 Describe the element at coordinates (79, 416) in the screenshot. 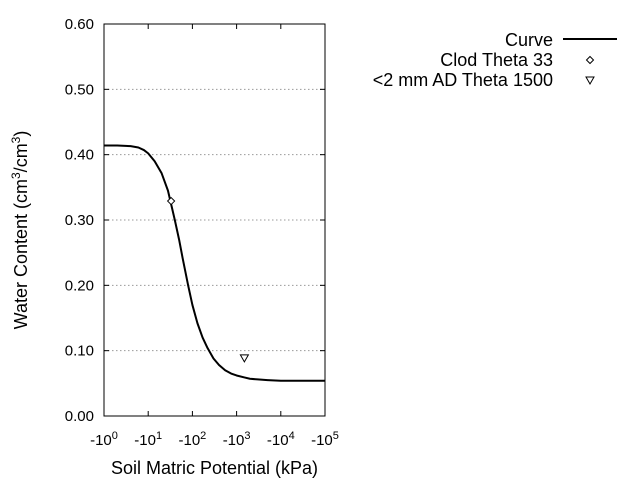

I see `y-tick-label-0: 0.00` at that location.